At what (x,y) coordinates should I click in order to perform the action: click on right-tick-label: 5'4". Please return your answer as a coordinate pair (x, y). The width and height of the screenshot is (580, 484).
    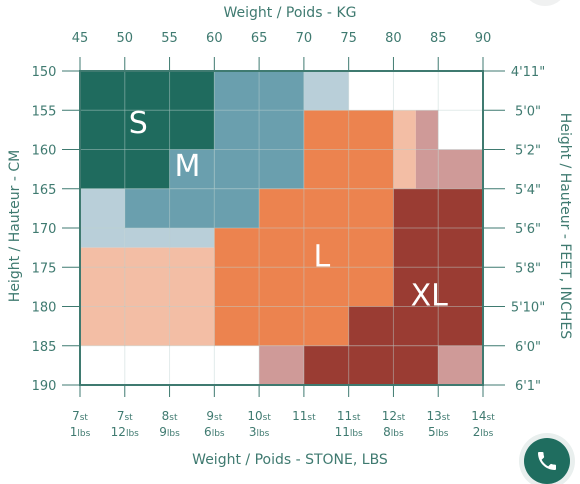
    Looking at the image, I should click on (528, 190).